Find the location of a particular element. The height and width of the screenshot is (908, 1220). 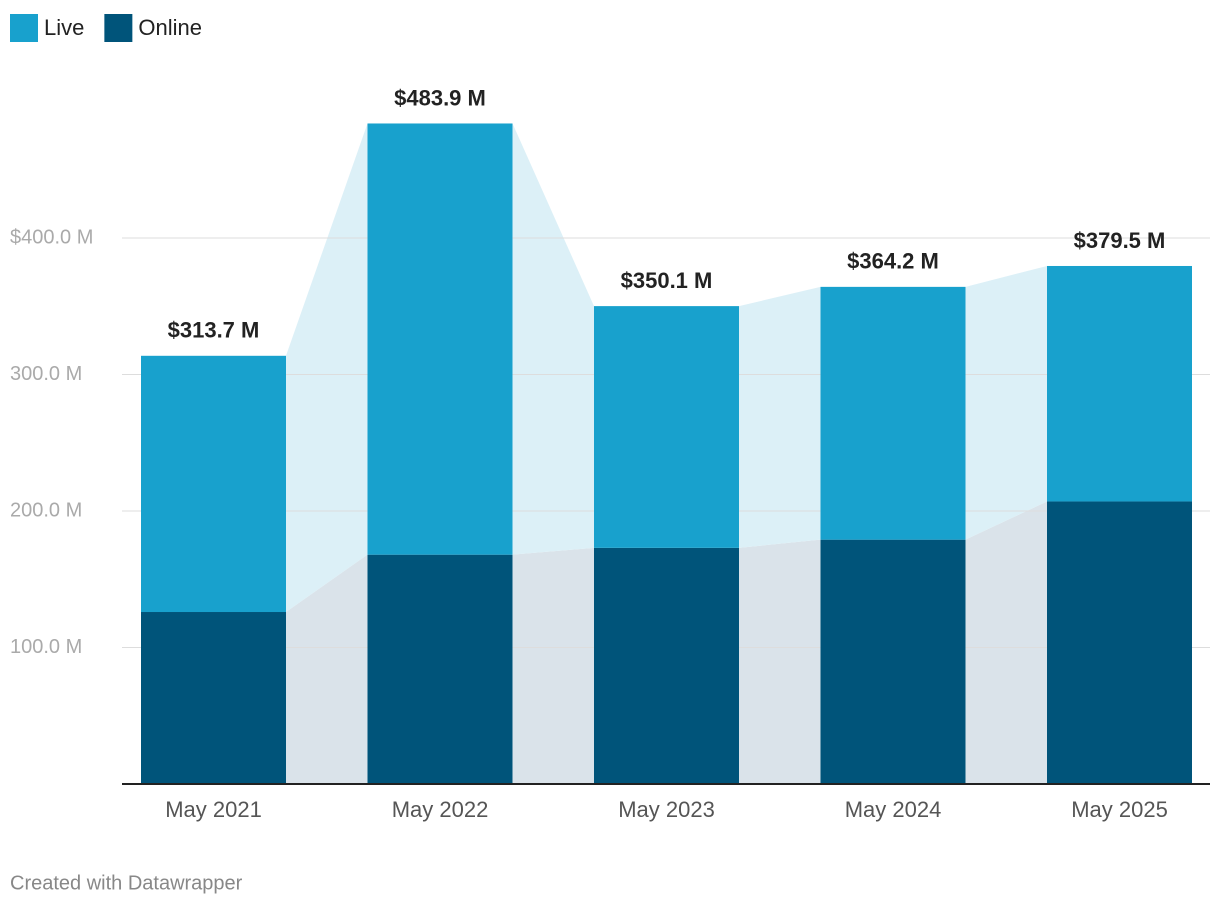

x-tick-label: May 2023 is located at coordinates (666, 809).